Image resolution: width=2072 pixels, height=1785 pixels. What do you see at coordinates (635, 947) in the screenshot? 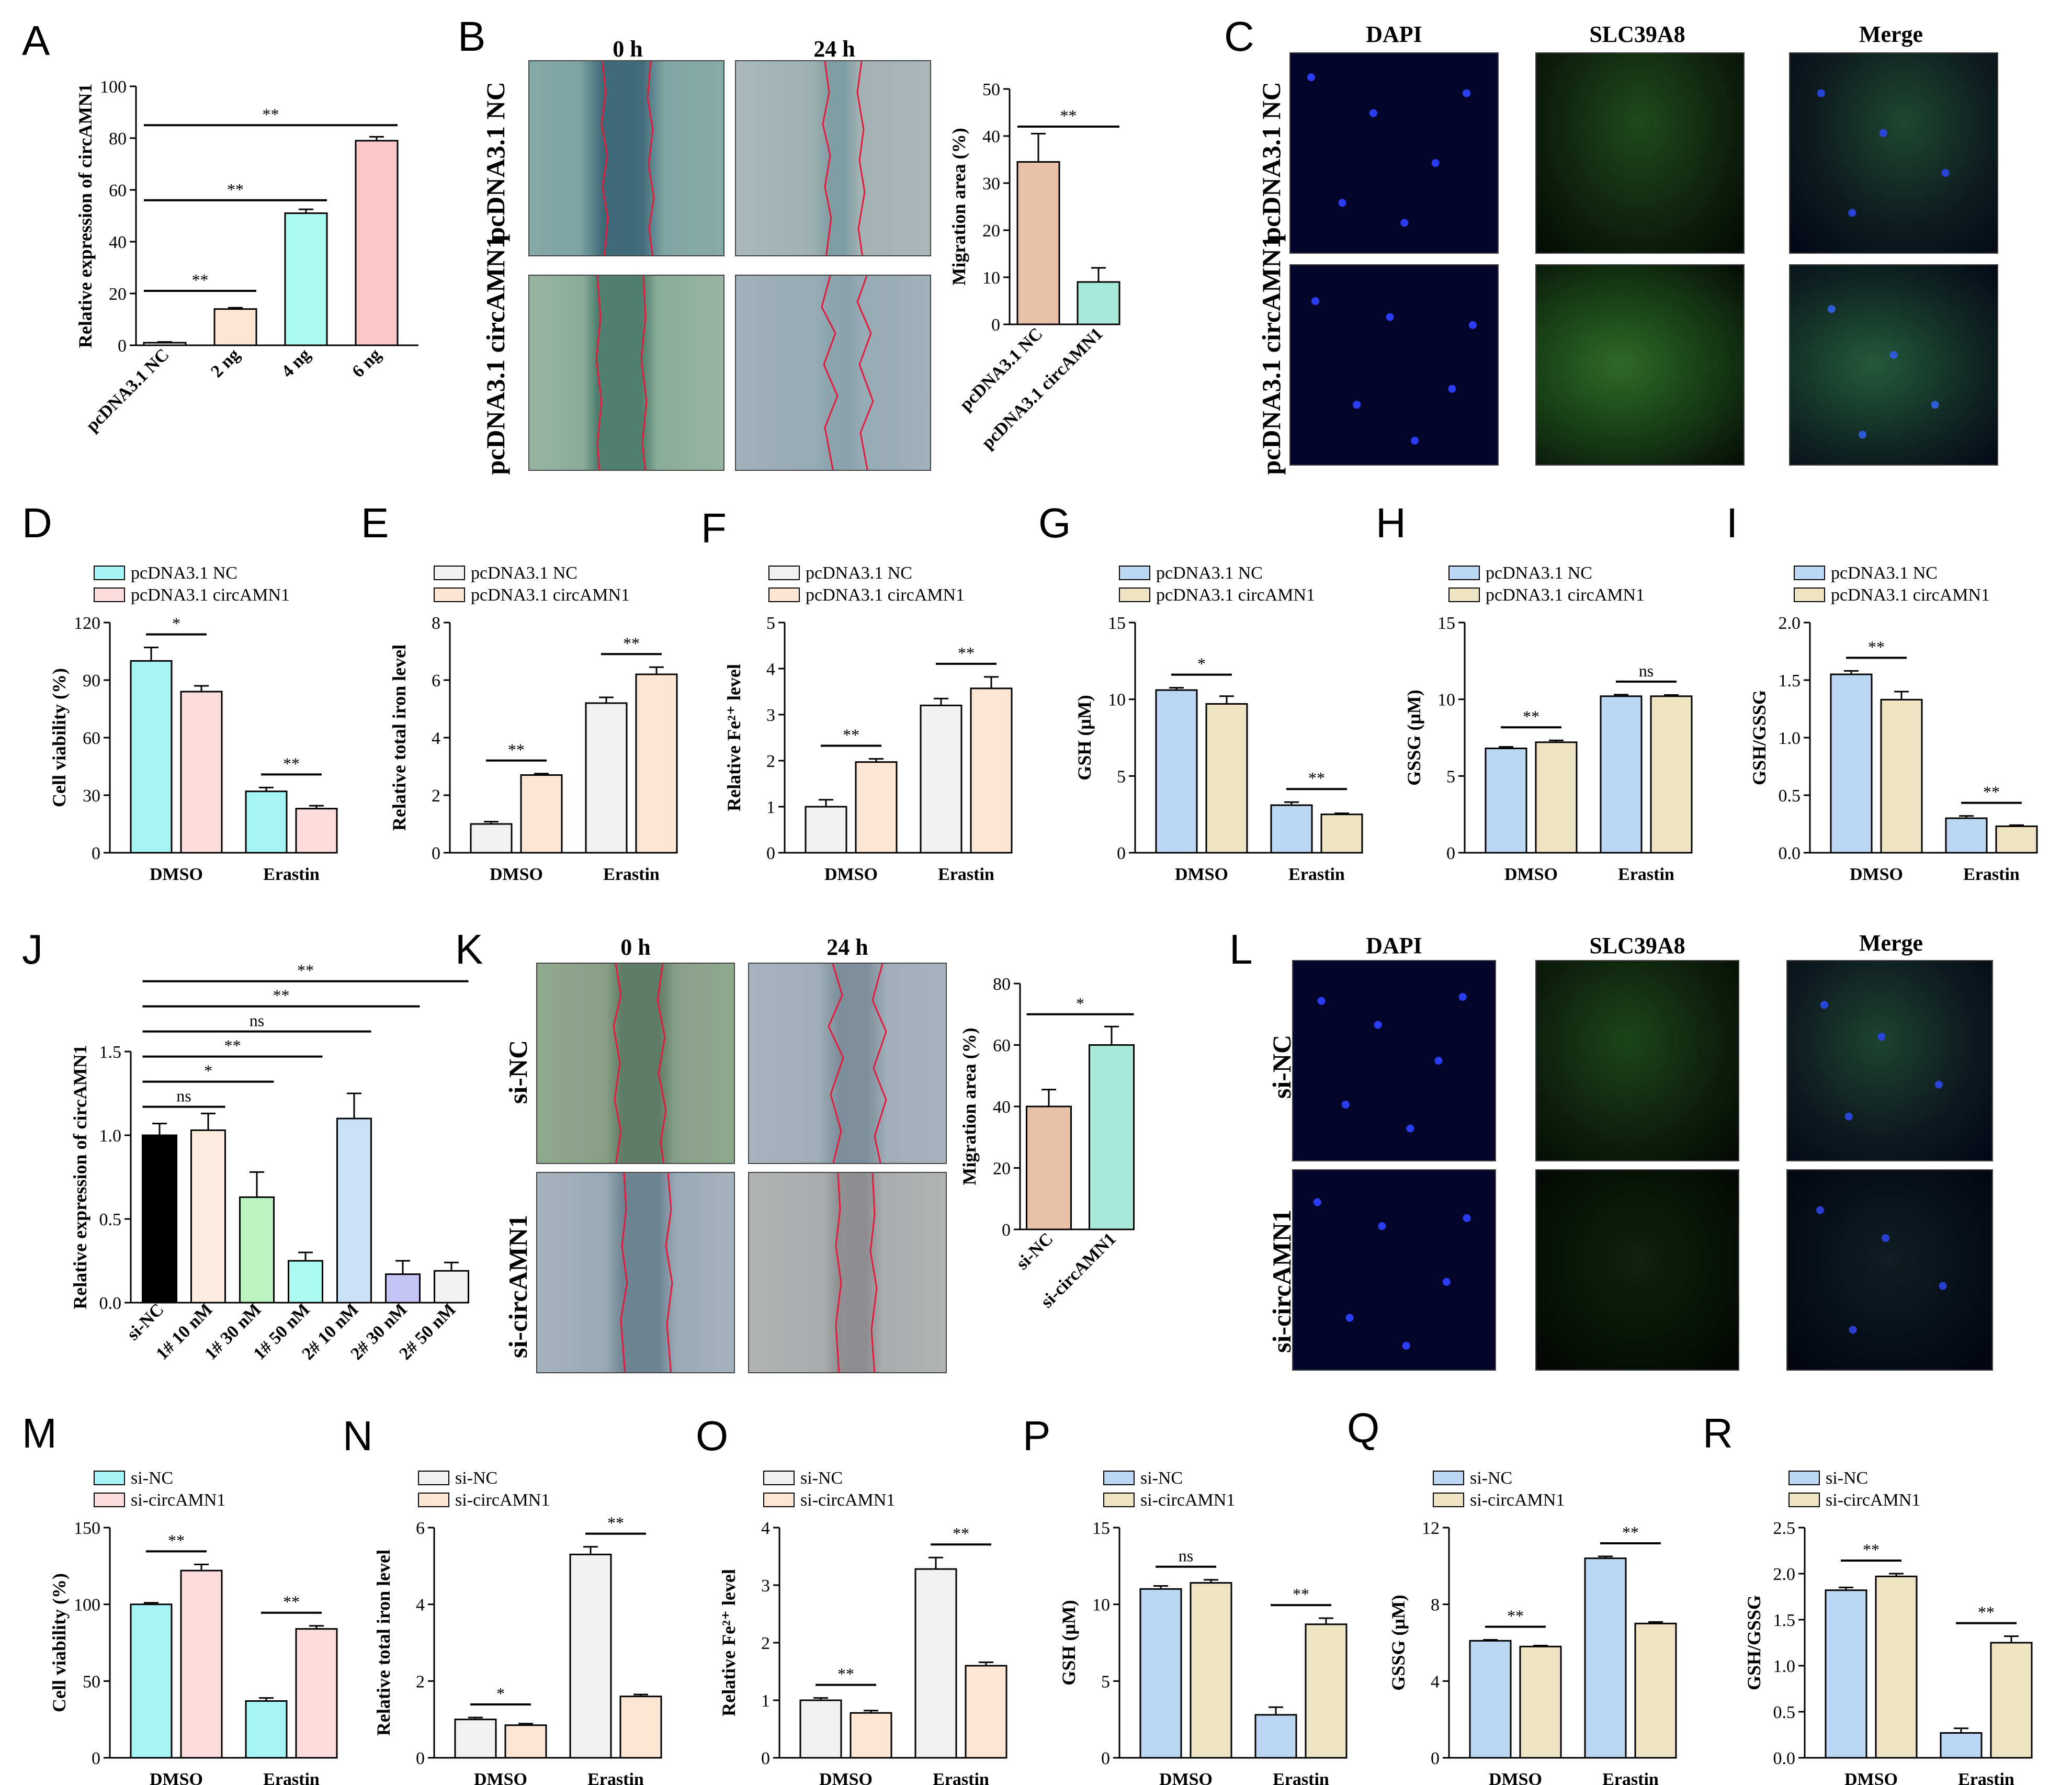
I see `col-label-0h-k: 0 h` at bounding box center [635, 947].